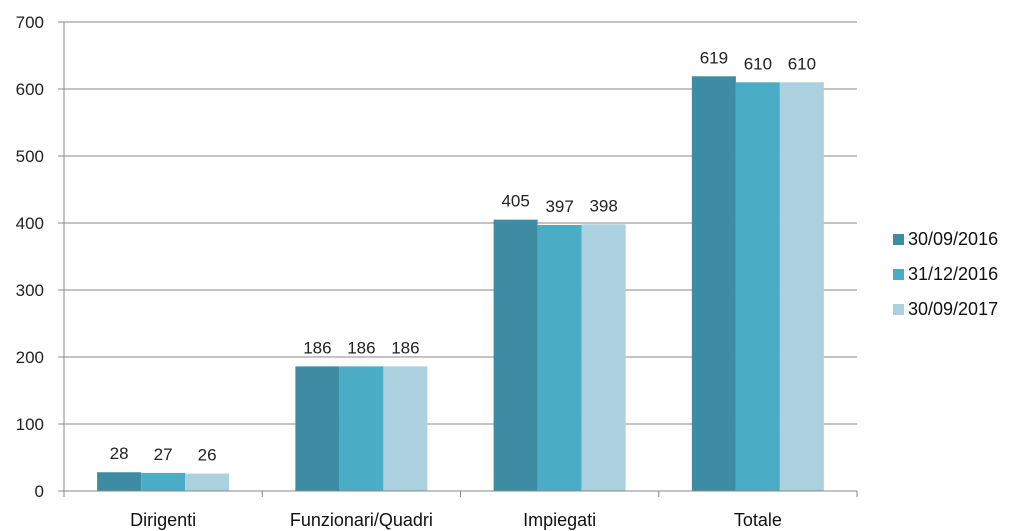 The height and width of the screenshot is (531, 1021). Describe the element at coordinates (802, 63) in the screenshot. I see `data-label-3-2: 610` at that location.